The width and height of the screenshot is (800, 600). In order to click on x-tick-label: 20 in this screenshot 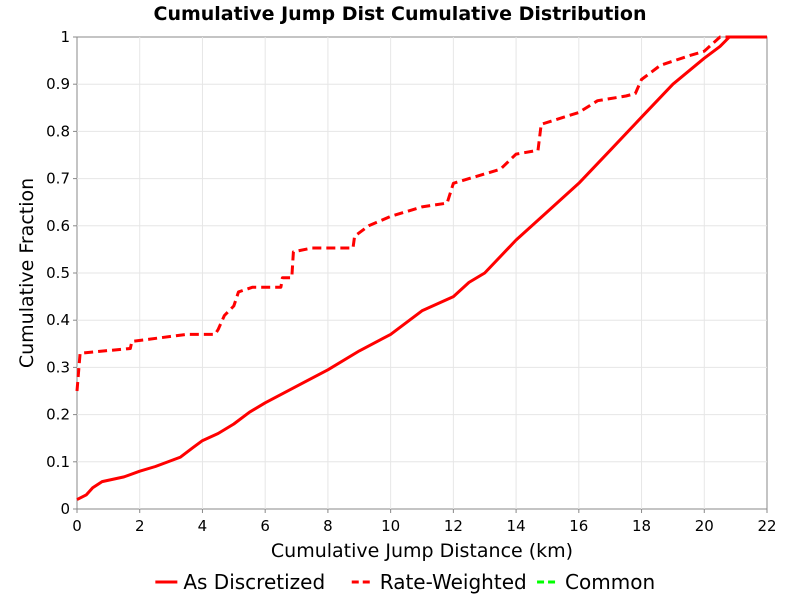, I will do `click(704, 526)`.